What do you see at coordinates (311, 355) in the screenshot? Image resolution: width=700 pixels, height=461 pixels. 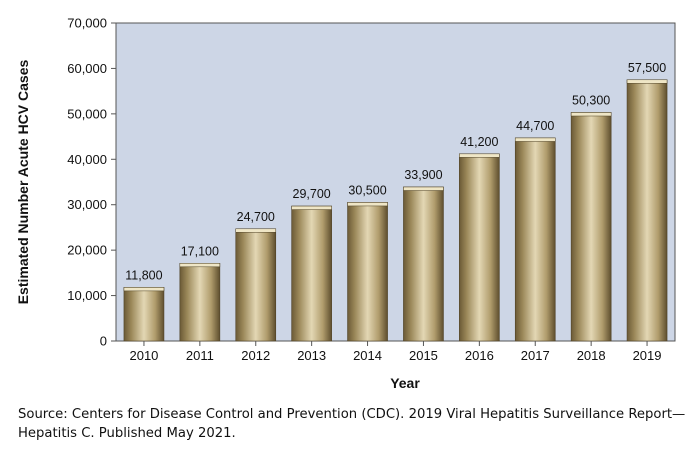 I see `x-tick-label: 2013` at bounding box center [311, 355].